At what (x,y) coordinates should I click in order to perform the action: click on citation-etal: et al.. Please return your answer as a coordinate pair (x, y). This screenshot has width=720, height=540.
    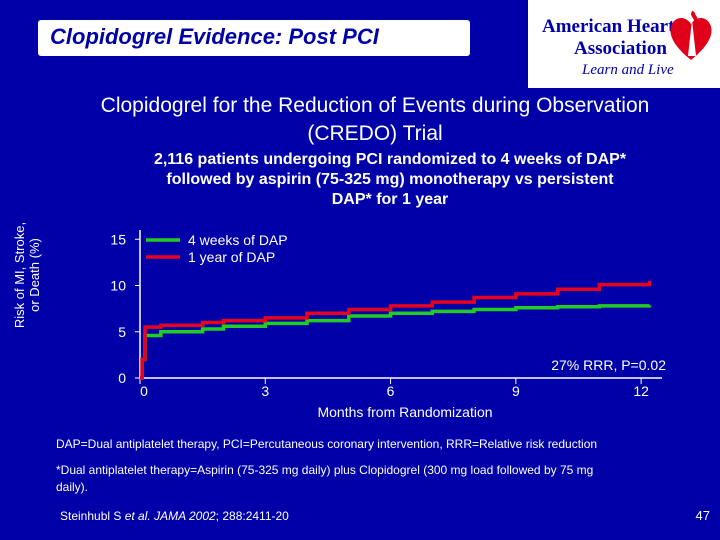
    Looking at the image, I should click on (137, 516).